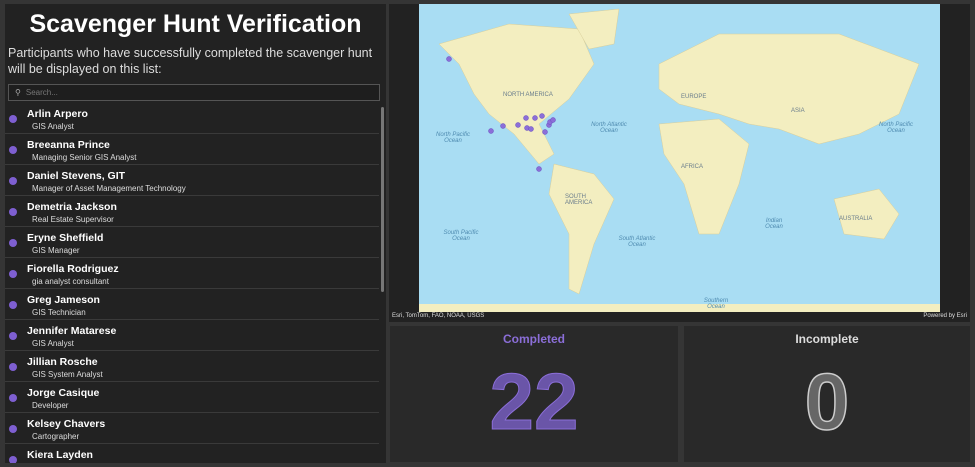 Image resolution: width=975 pixels, height=467 pixels. What do you see at coordinates (68, 145) in the screenshot?
I see `participant-name: Breeanna Prince` at bounding box center [68, 145].